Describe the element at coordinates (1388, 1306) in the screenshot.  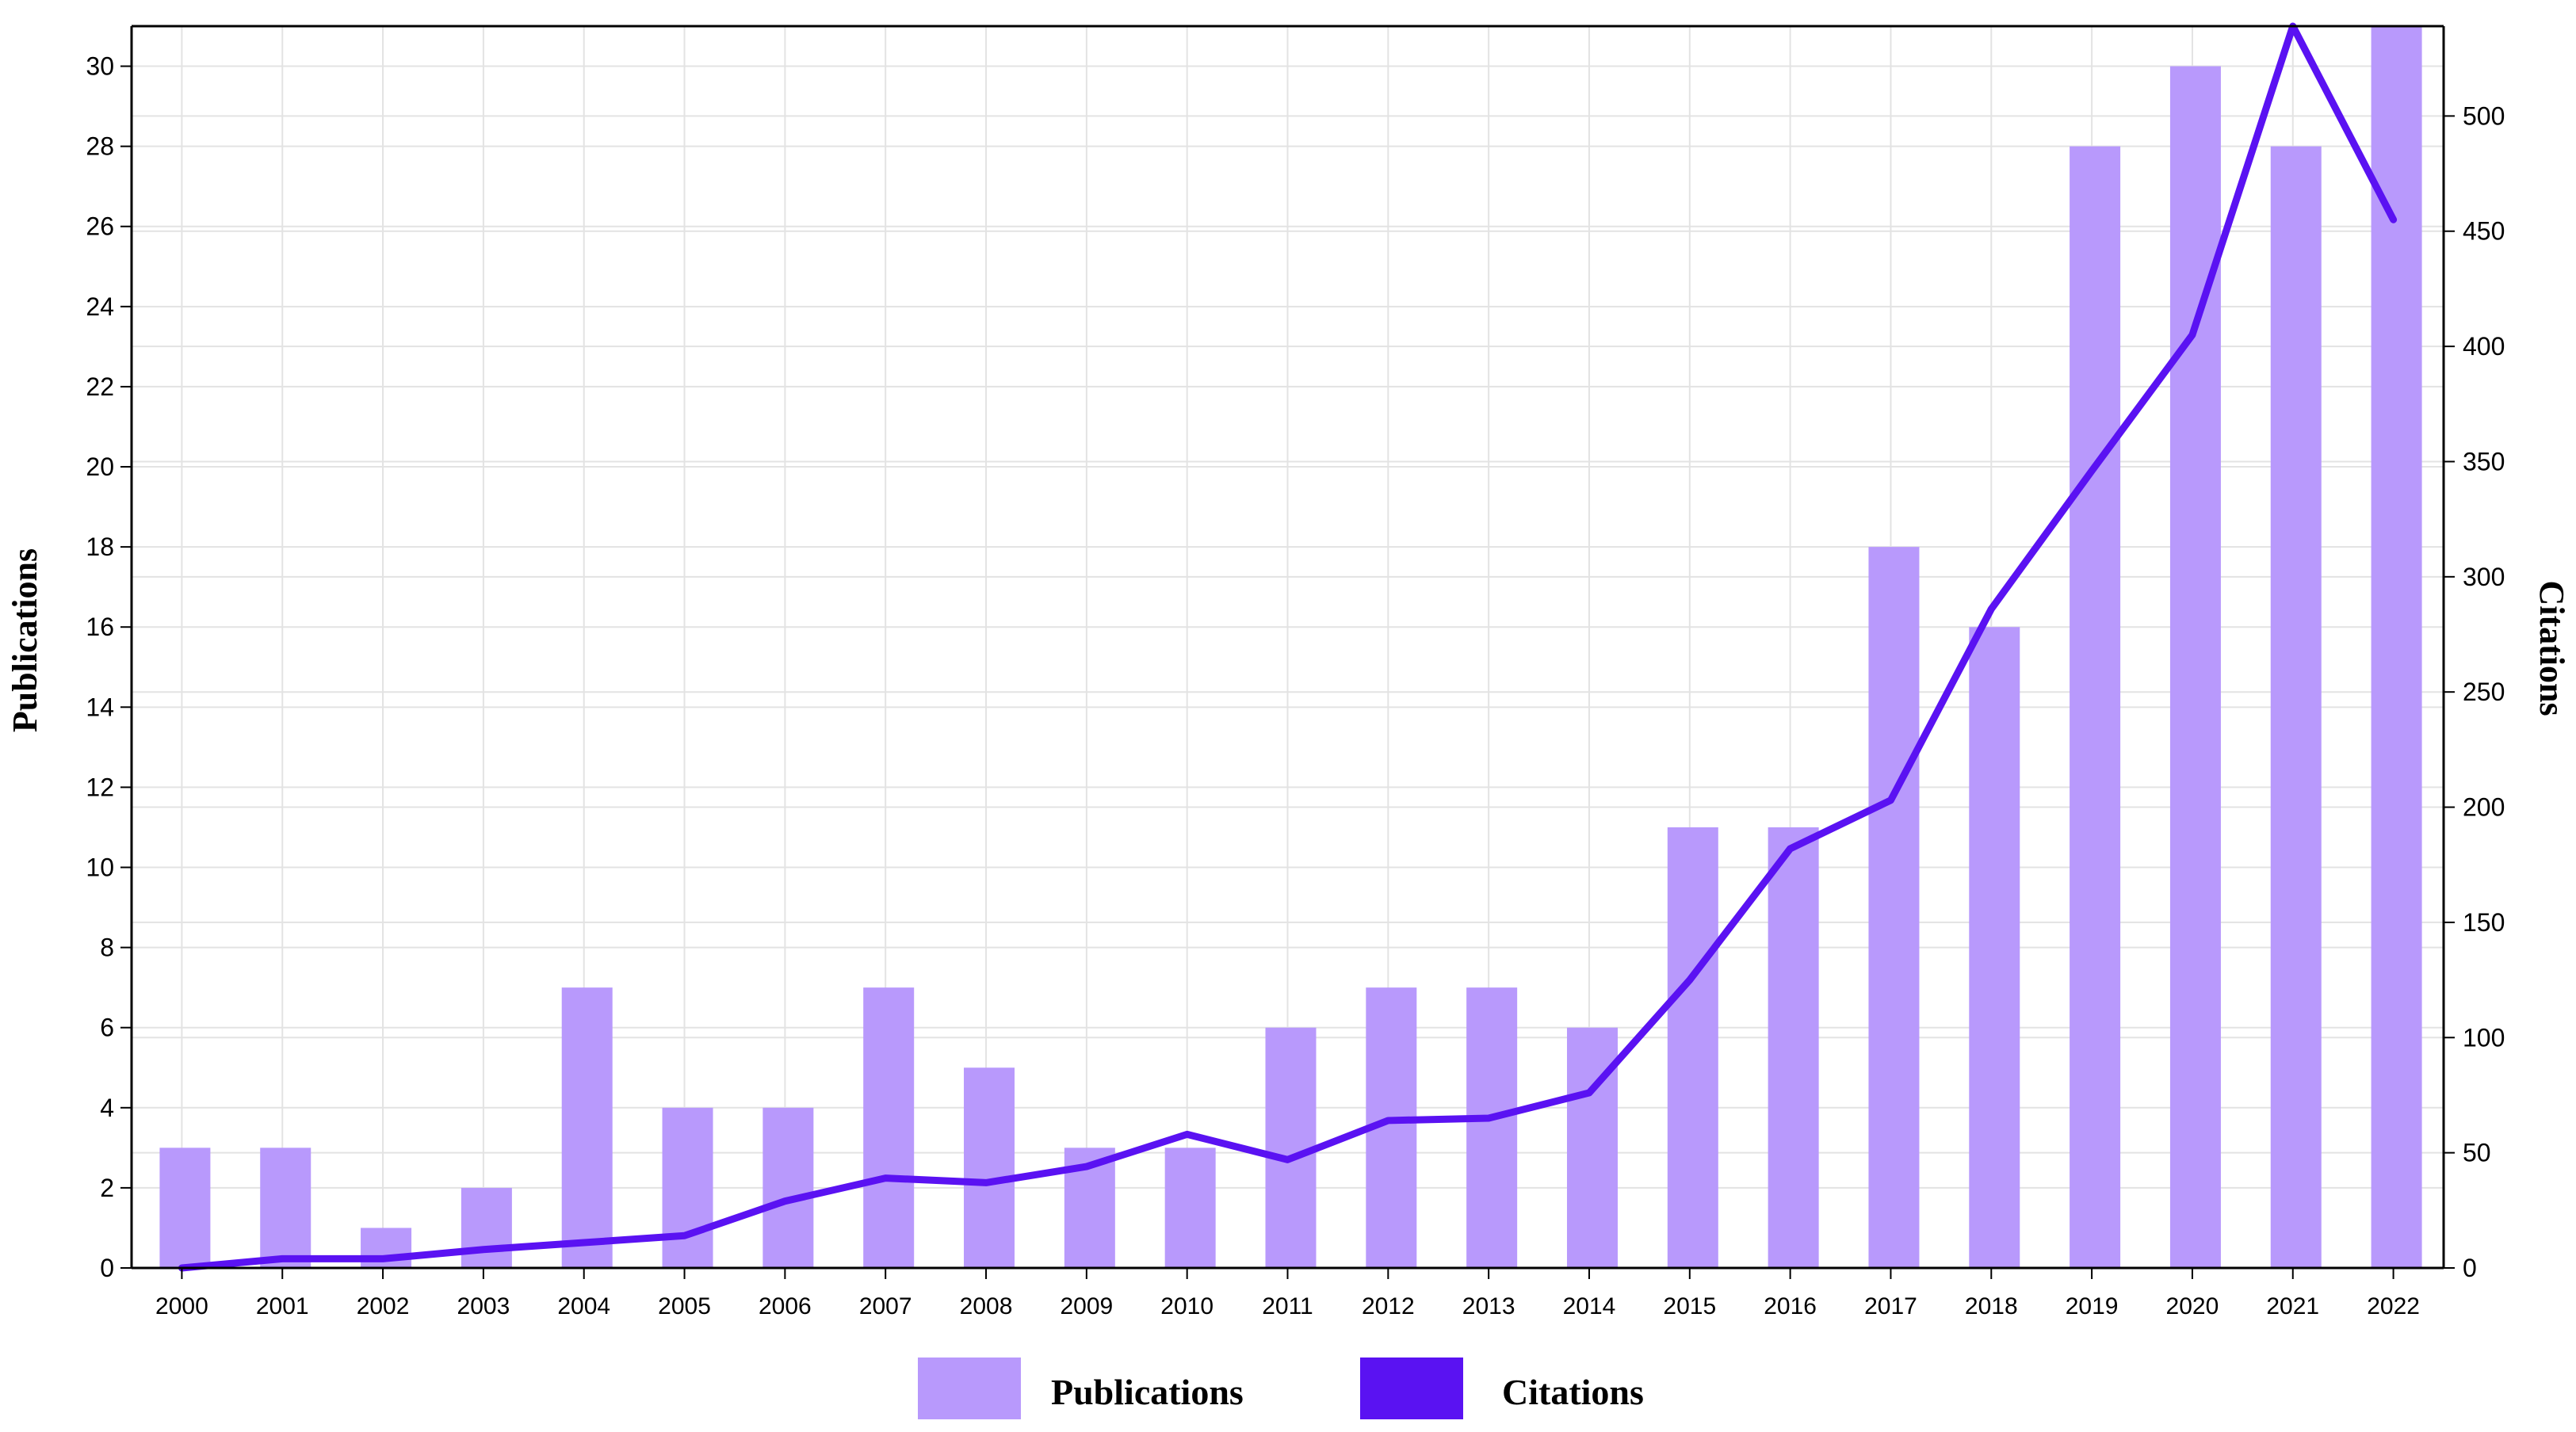
I see `x-tick-label: 2012` at that location.